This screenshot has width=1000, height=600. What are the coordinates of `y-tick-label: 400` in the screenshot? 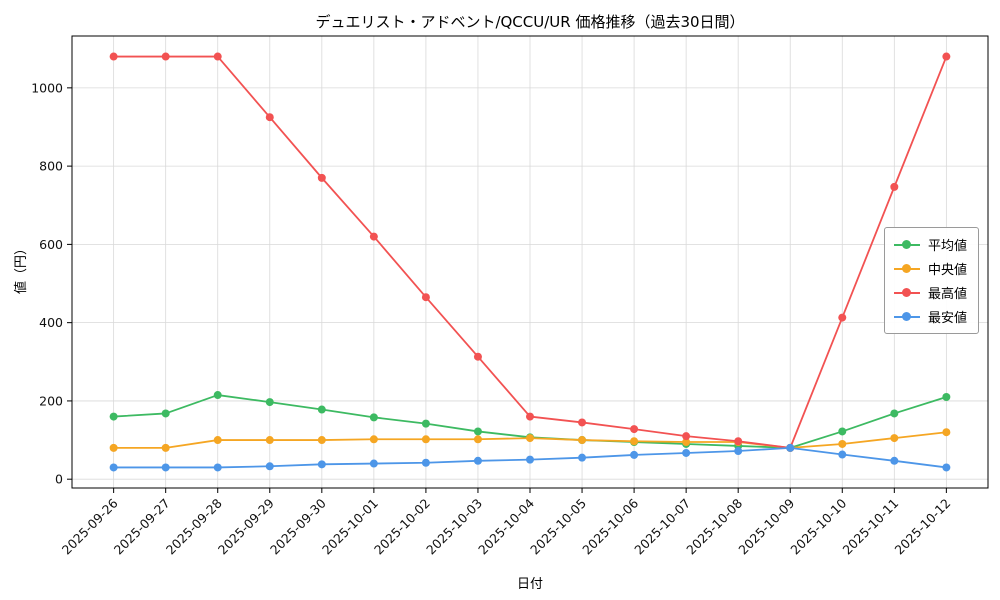 It's located at (51, 322).